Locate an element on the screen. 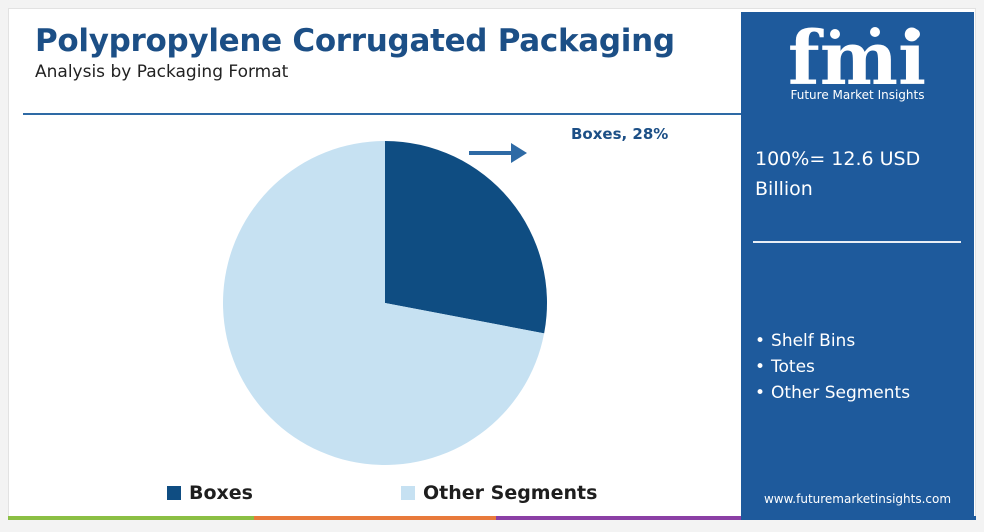 The height and width of the screenshot is (532, 984). segment-item-shelf-bins: Shelf Bins is located at coordinates (832, 341).